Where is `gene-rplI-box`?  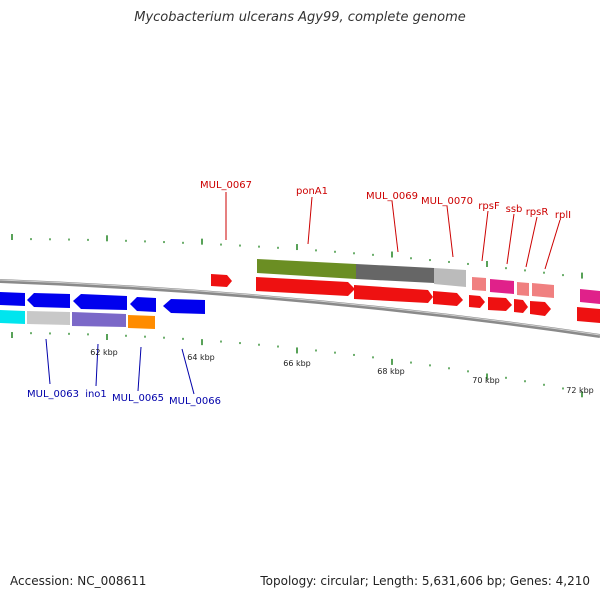 gene-rplI-box is located at coordinates (543, 290).